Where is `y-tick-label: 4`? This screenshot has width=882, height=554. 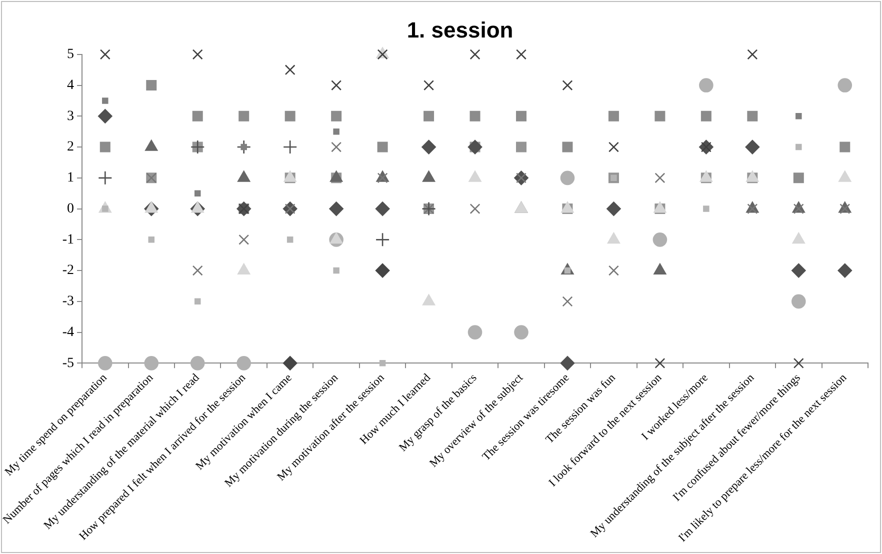 y-tick-label: 4 is located at coordinates (70, 85).